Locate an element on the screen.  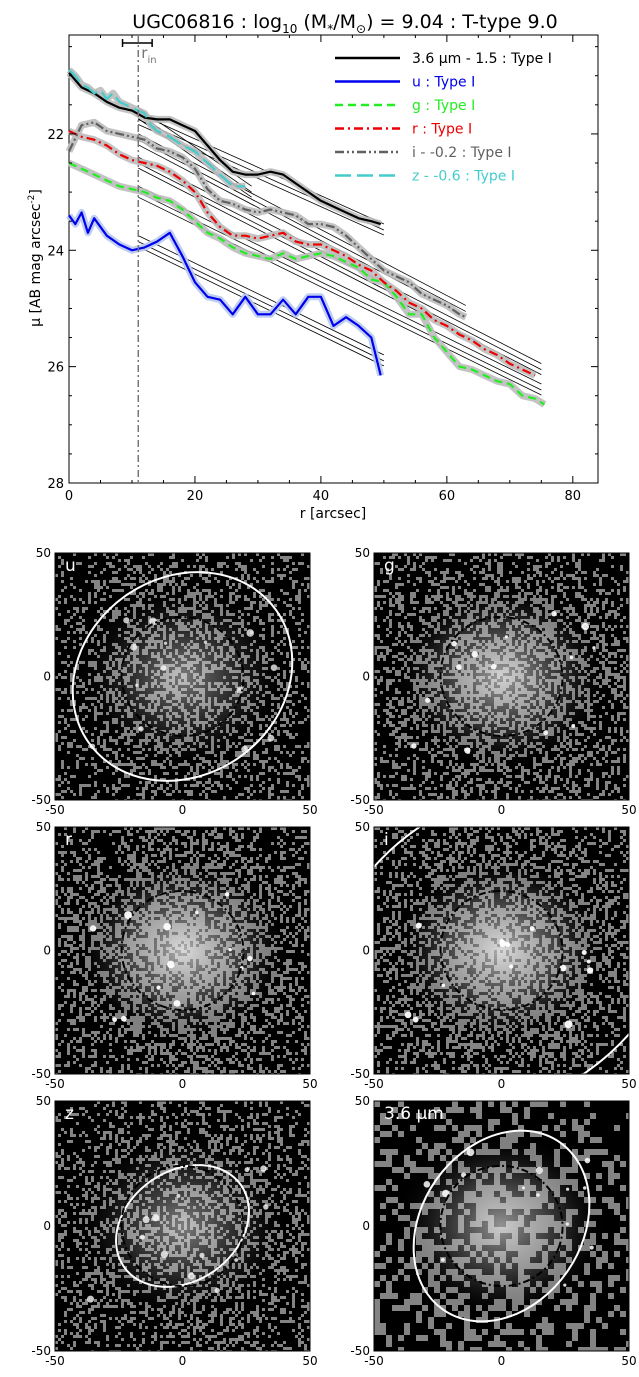
panel-band-label: i is located at coordinates (386, 840).